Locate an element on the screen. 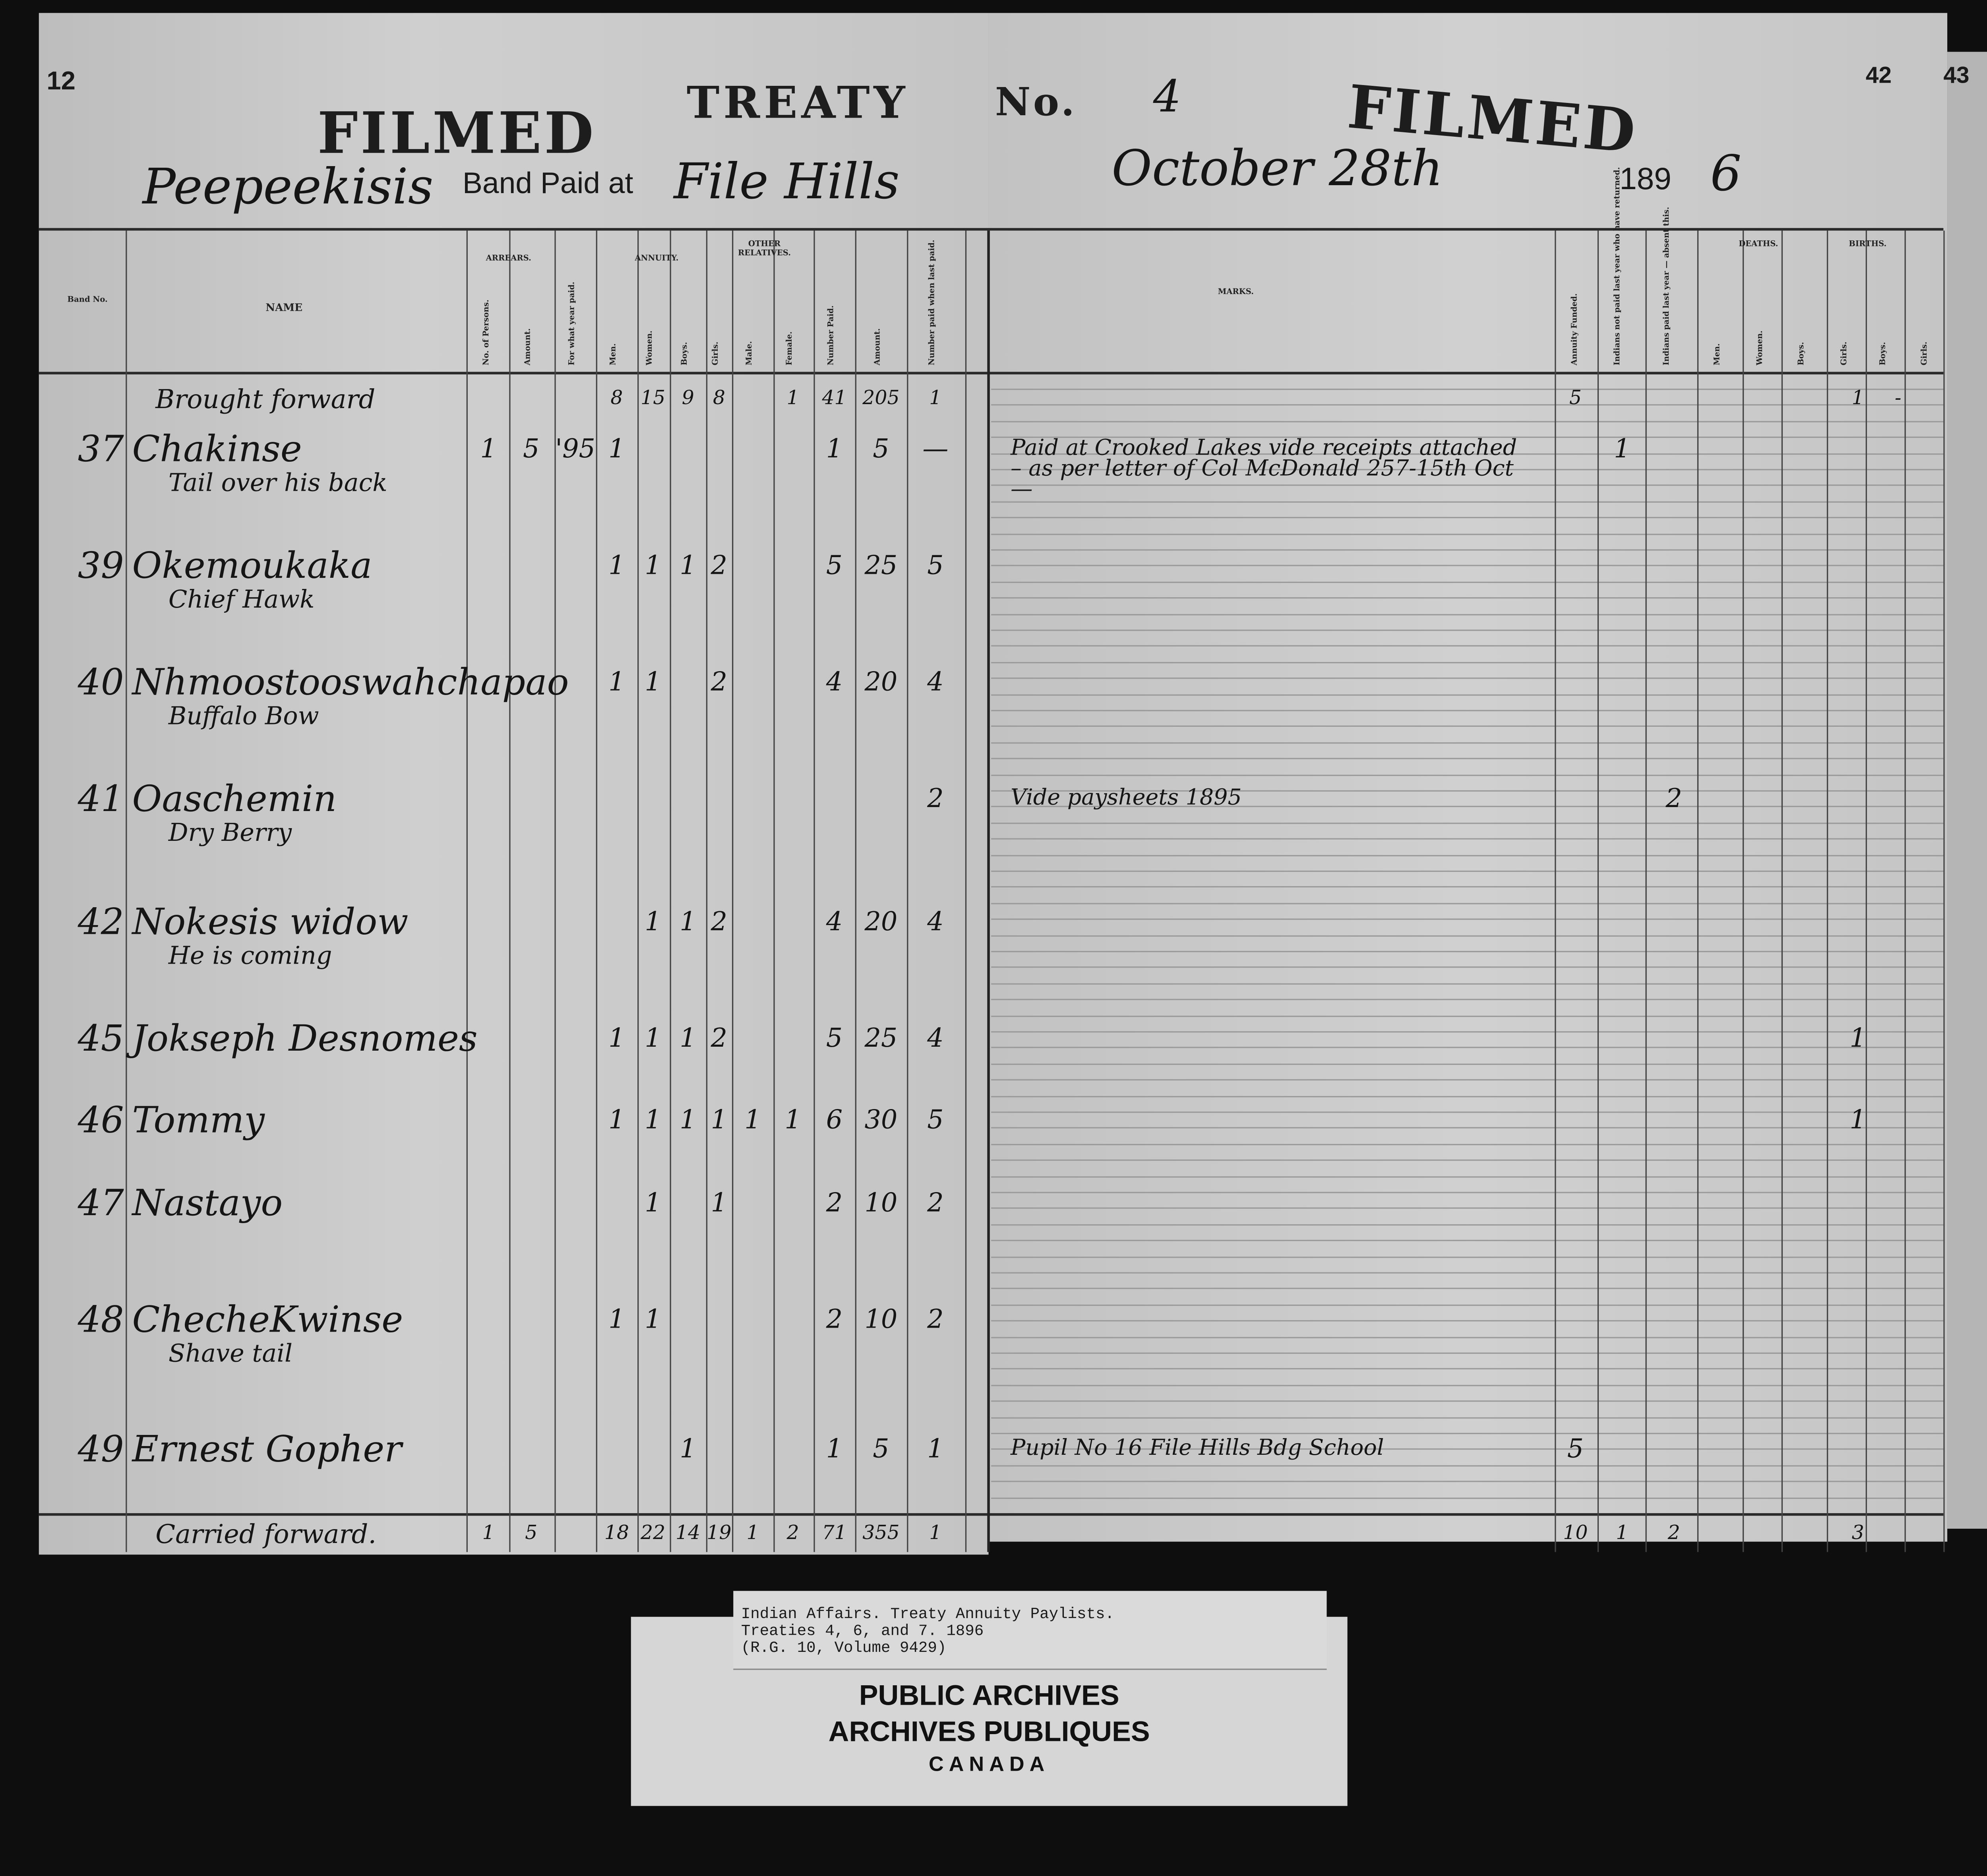 The width and height of the screenshot is (1987, 1876). cell-number-last: 5 is located at coordinates (935, 565).